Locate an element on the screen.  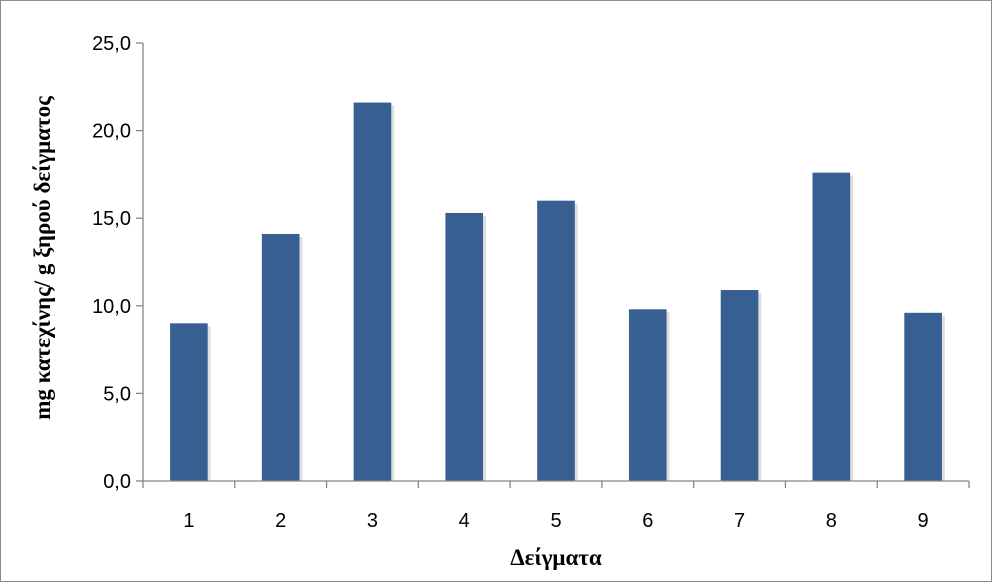
x-axis-ticks: 1 2 3 4 5 6 7 8 9 is located at coordinates (556, 506).